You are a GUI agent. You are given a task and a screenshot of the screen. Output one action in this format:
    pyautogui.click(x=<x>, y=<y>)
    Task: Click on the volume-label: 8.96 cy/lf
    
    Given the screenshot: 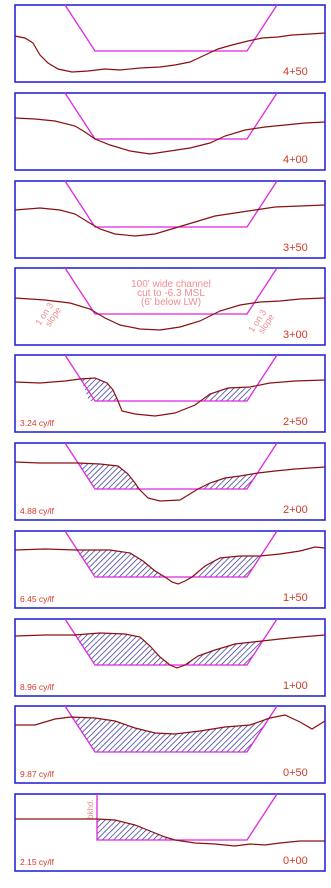 What is the action you would take?
    pyautogui.click(x=37, y=687)
    